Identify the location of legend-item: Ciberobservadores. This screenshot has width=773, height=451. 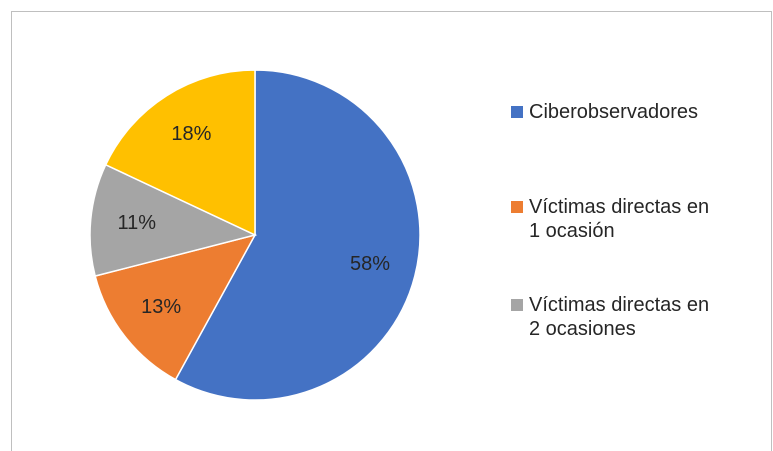
(611, 112).